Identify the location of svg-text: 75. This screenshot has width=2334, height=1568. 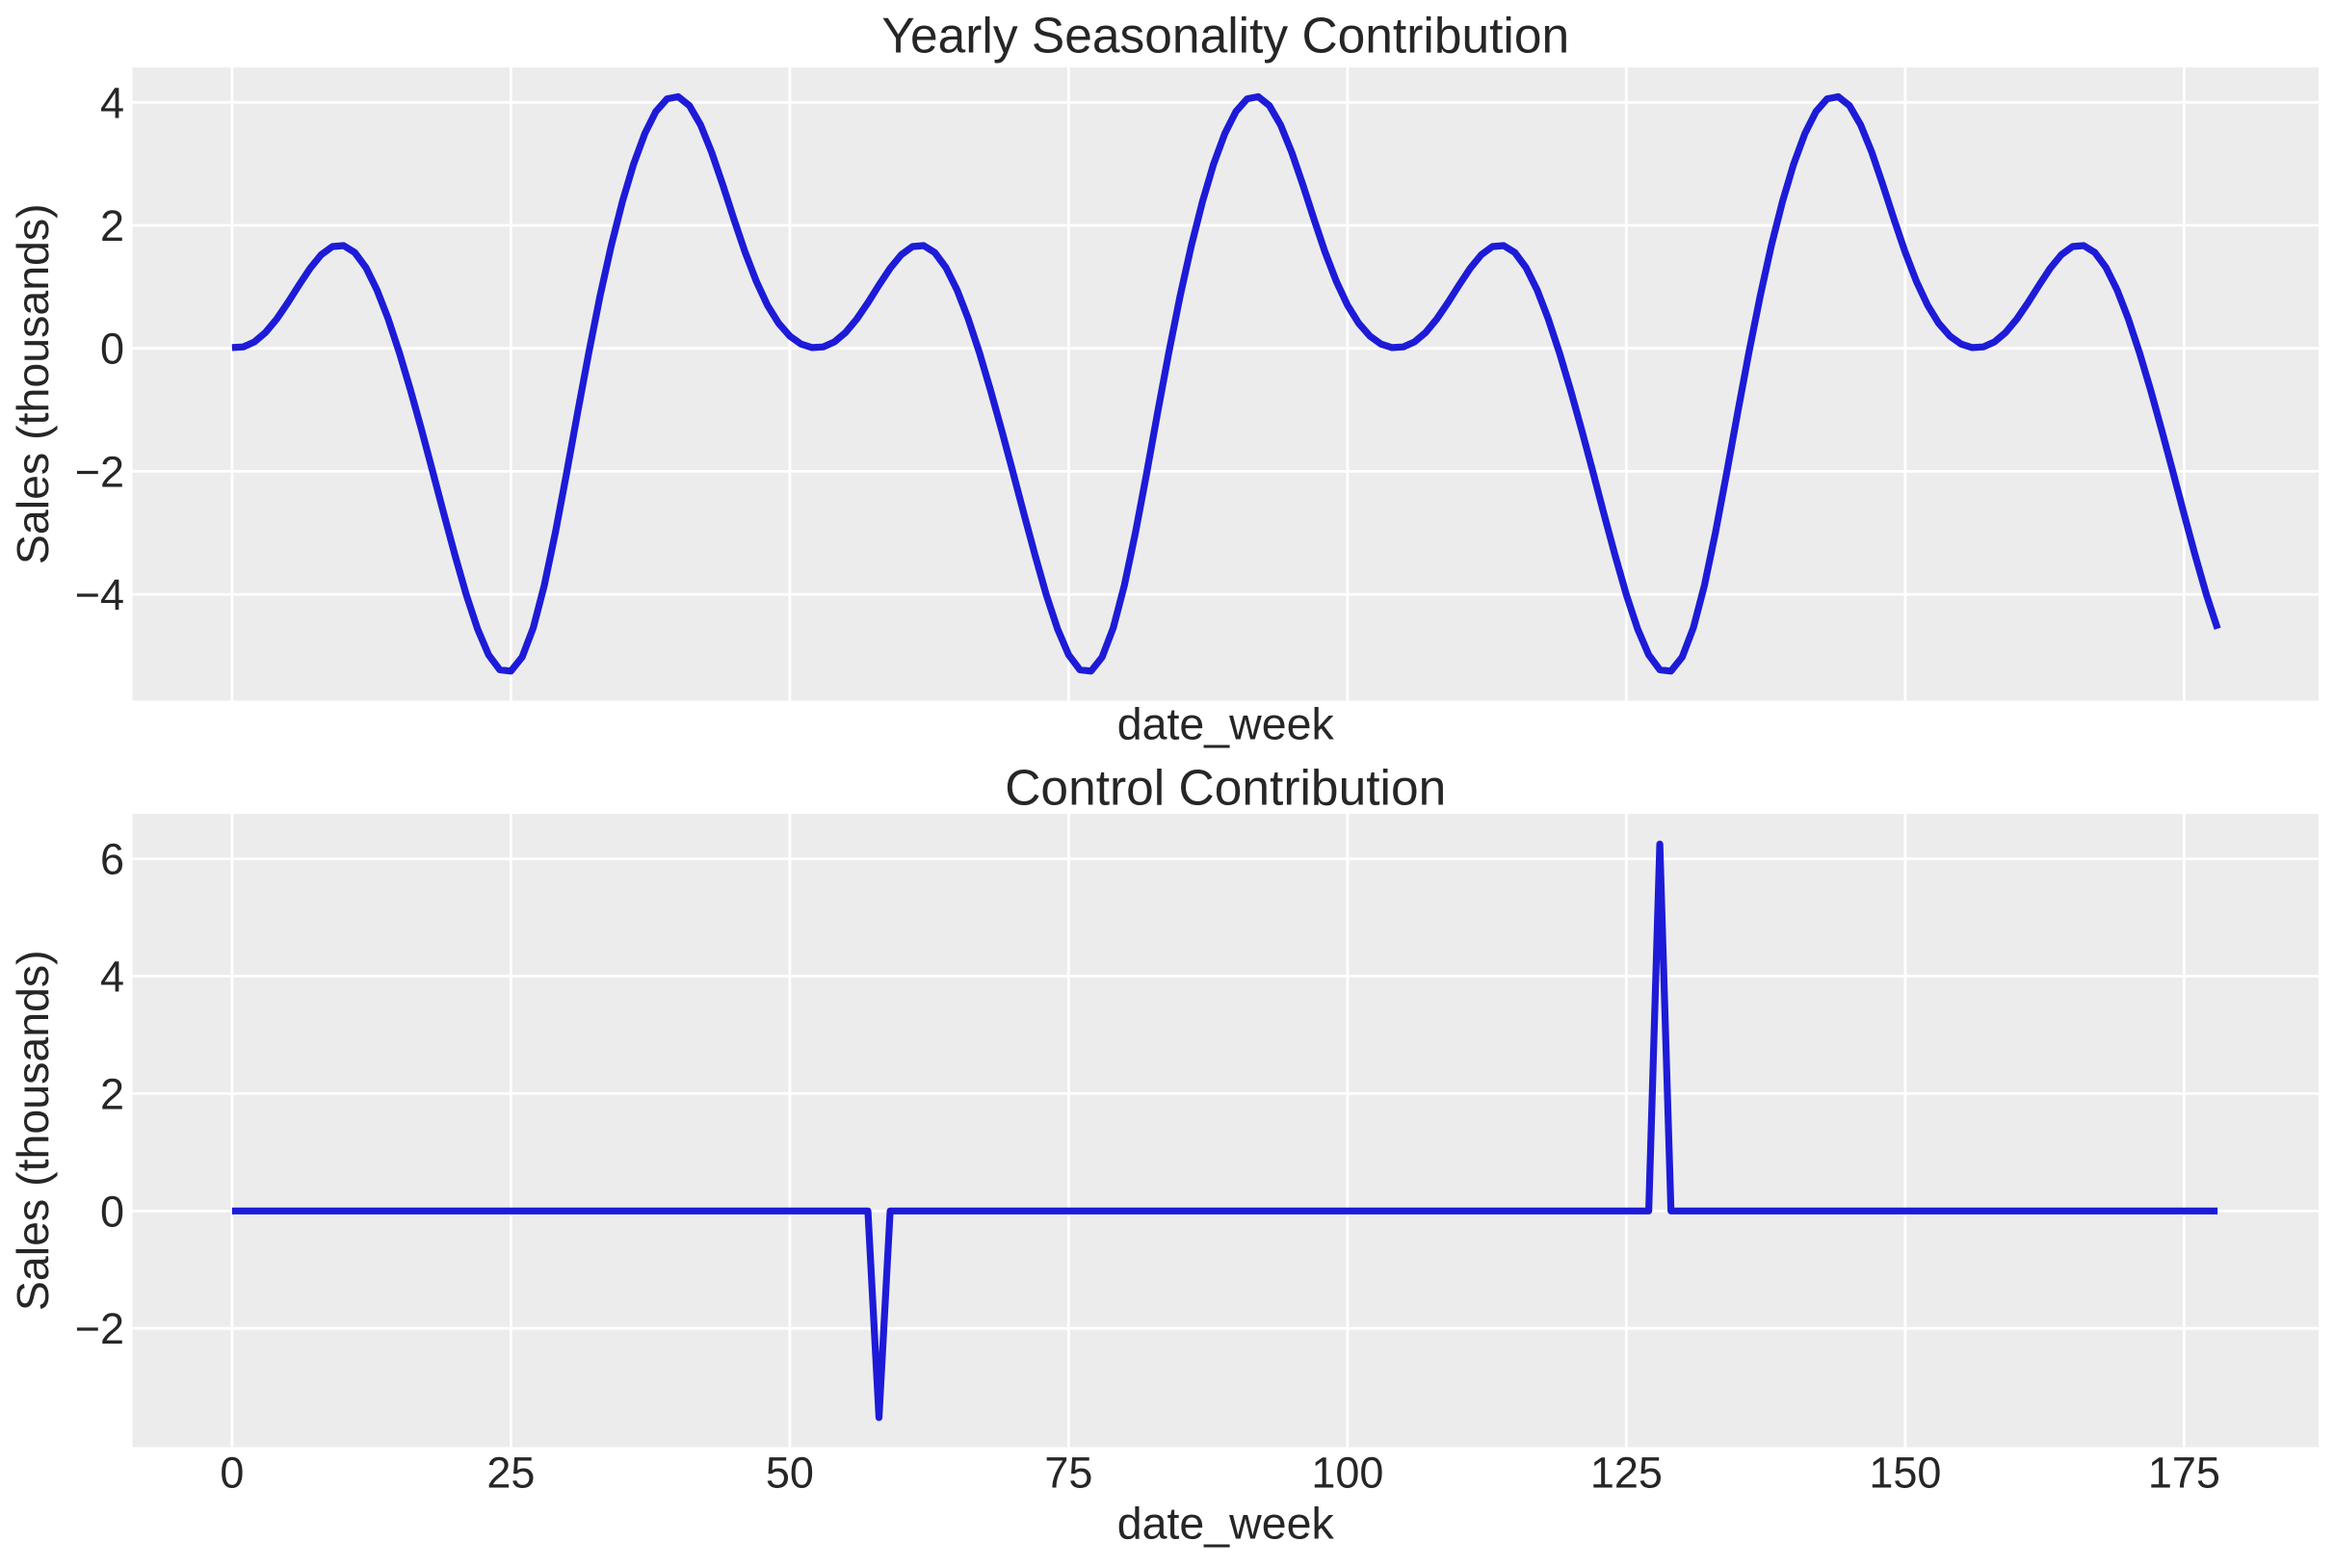
(1068, 1473).